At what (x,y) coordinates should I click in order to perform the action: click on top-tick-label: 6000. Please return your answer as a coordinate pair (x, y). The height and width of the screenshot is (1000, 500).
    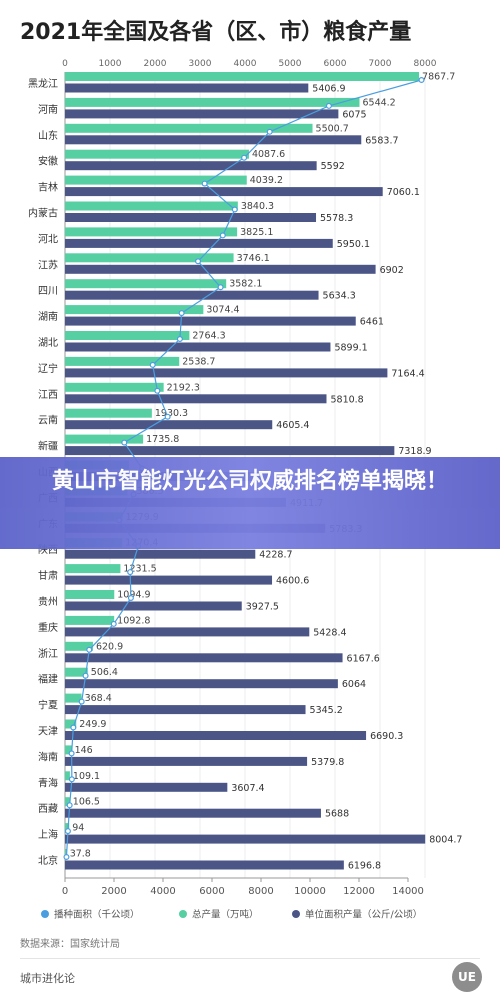
    Looking at the image, I should click on (335, 64).